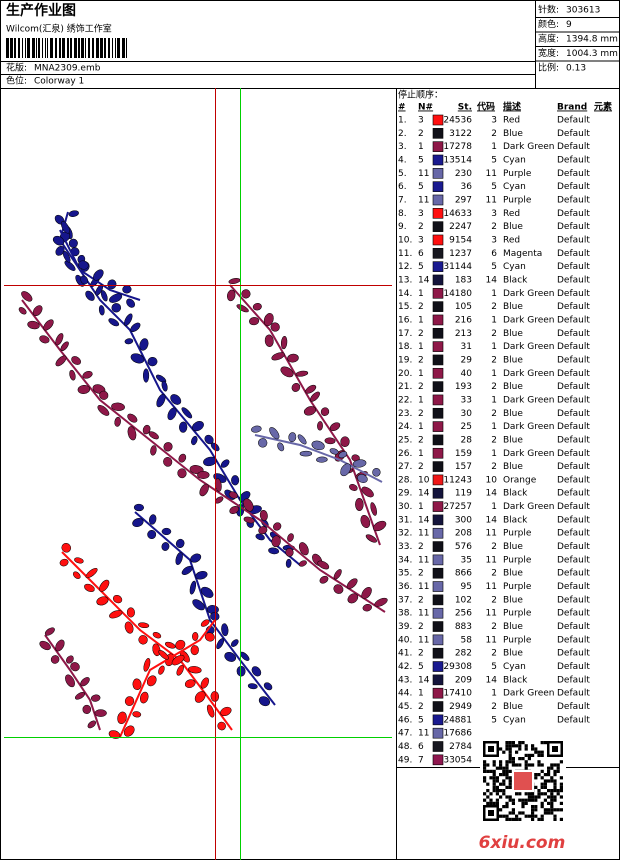 The height and width of the screenshot is (860, 620). Describe the element at coordinates (492, 280) in the screenshot. I see `code: 14` at that location.